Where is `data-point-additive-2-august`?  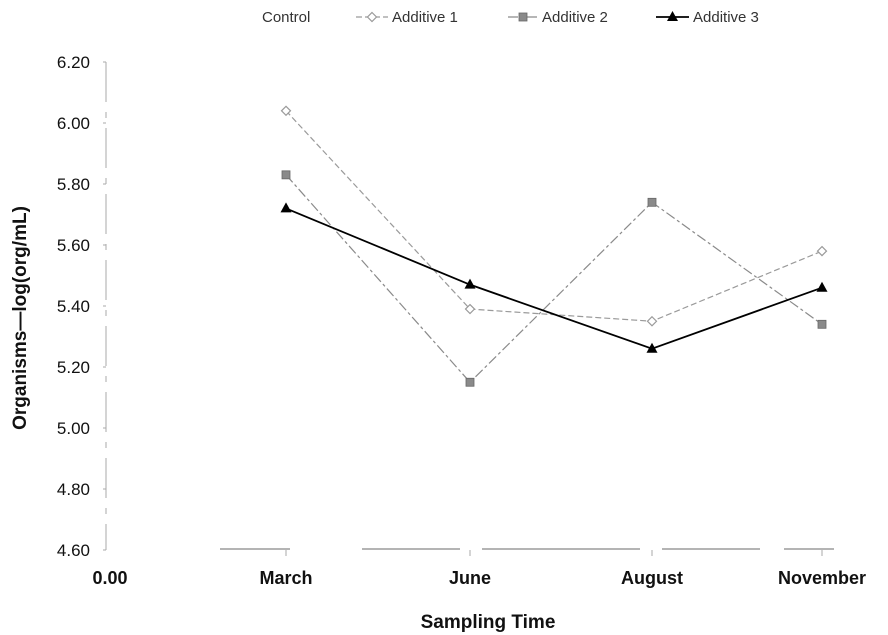
data-point-additive-2-august is located at coordinates (652, 202).